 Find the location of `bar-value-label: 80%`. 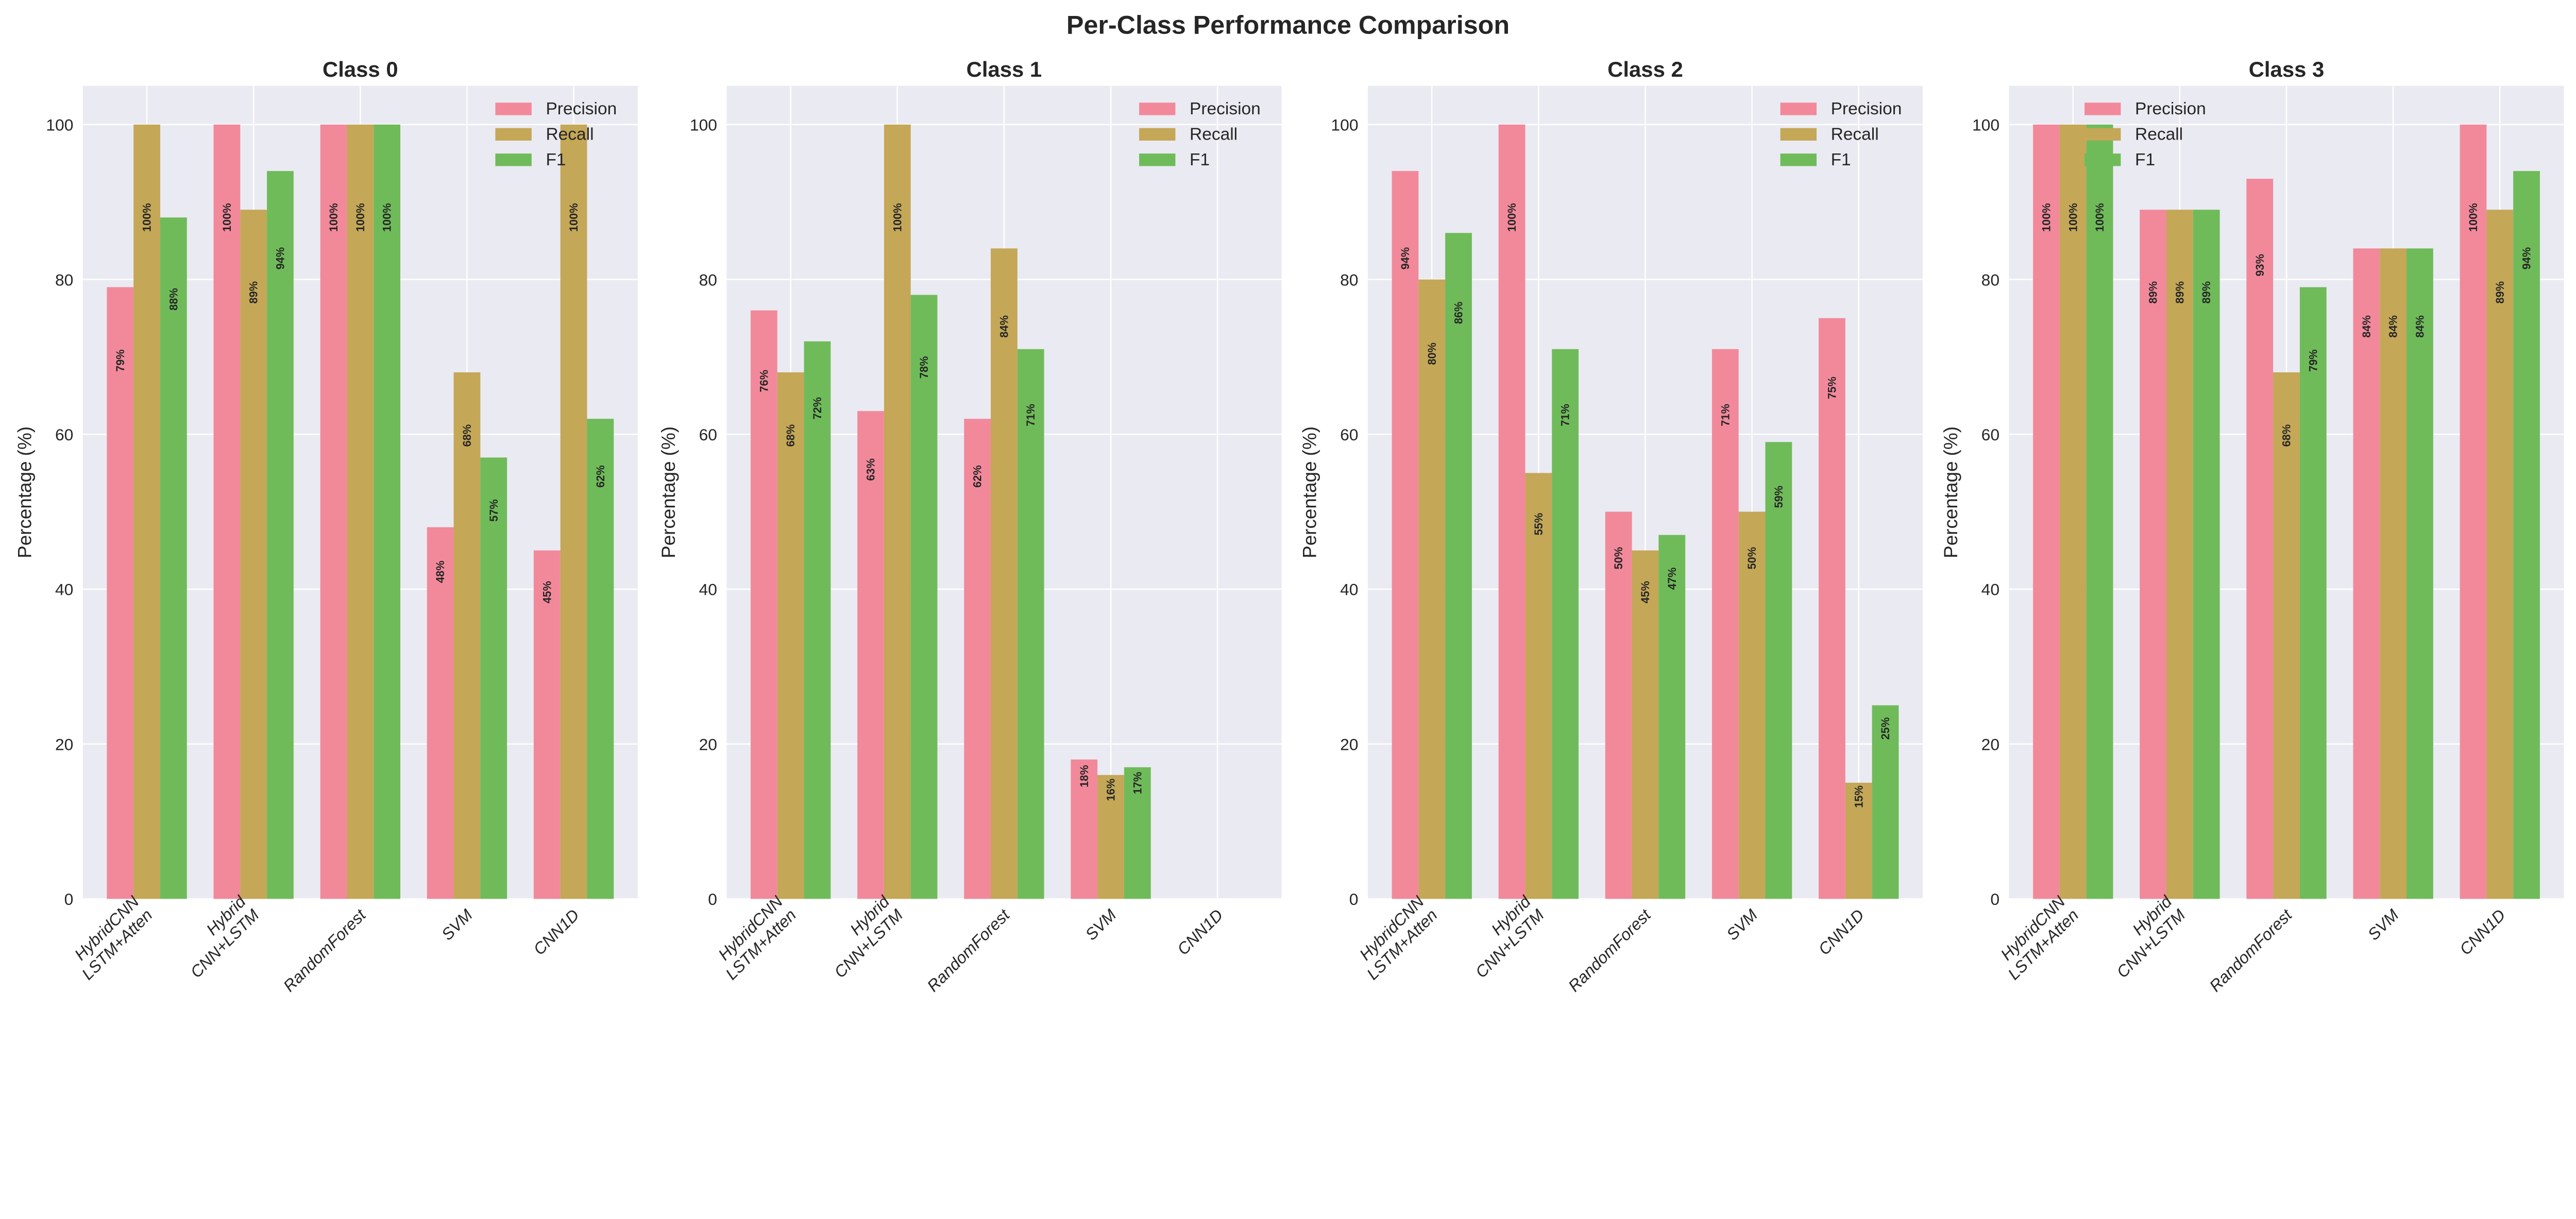

bar-value-label: 80% is located at coordinates (1432, 353).